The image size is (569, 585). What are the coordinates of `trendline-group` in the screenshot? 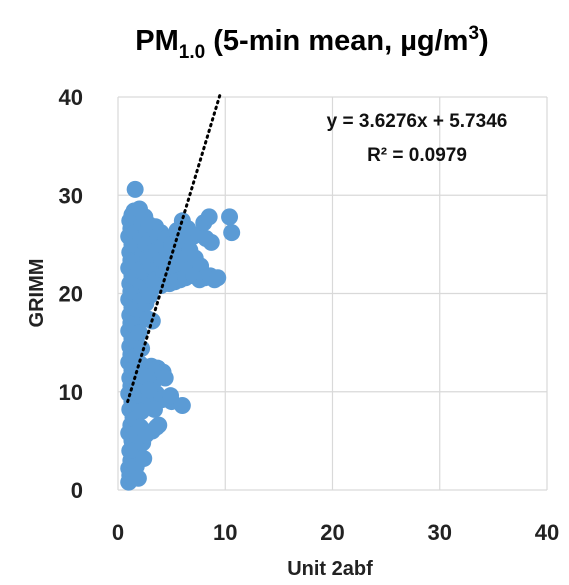 It's located at (174, 248).